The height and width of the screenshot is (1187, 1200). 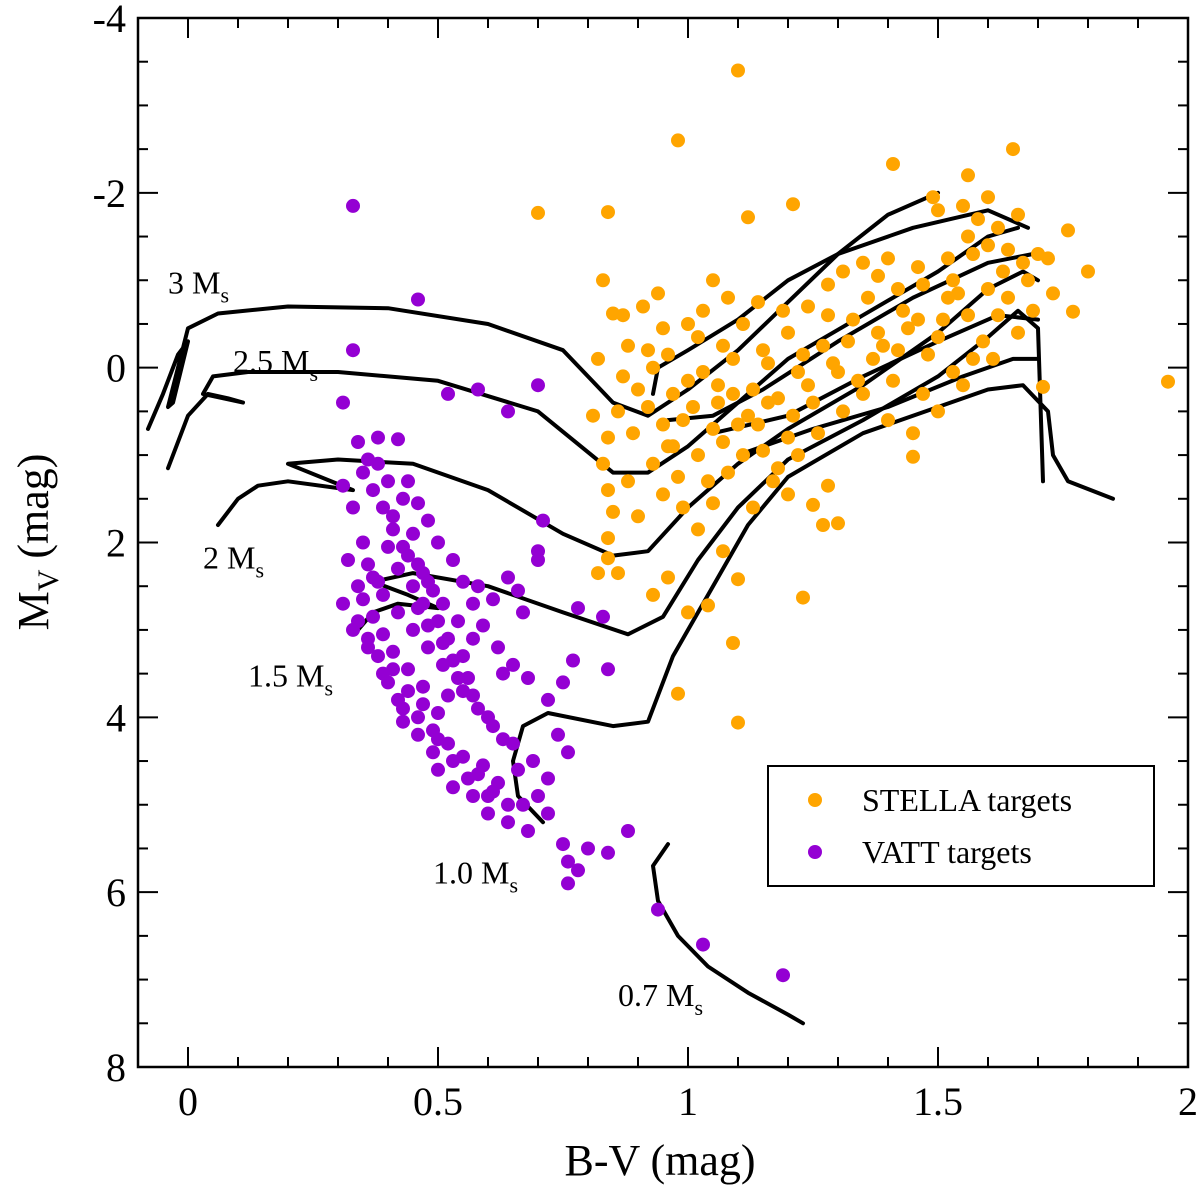 What do you see at coordinates (961, 826) in the screenshot?
I see `legend: STELLA targets VATT targets` at bounding box center [961, 826].